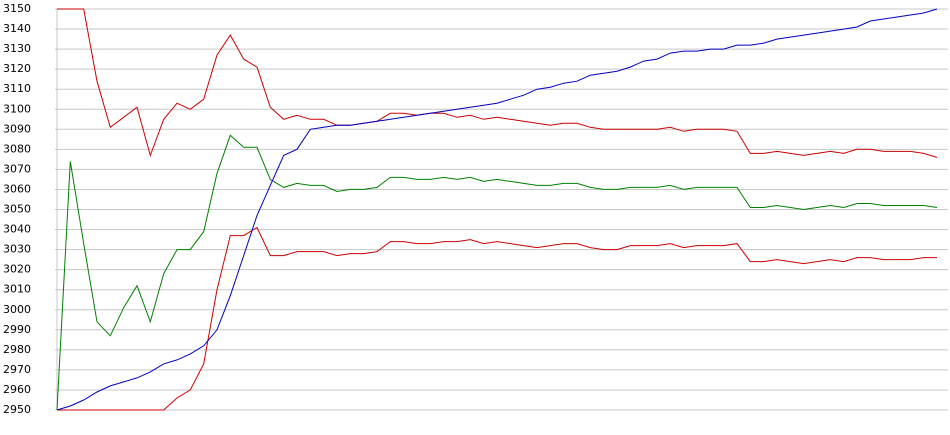  I want to click on y-tick-label: 3120, so click(17, 68).